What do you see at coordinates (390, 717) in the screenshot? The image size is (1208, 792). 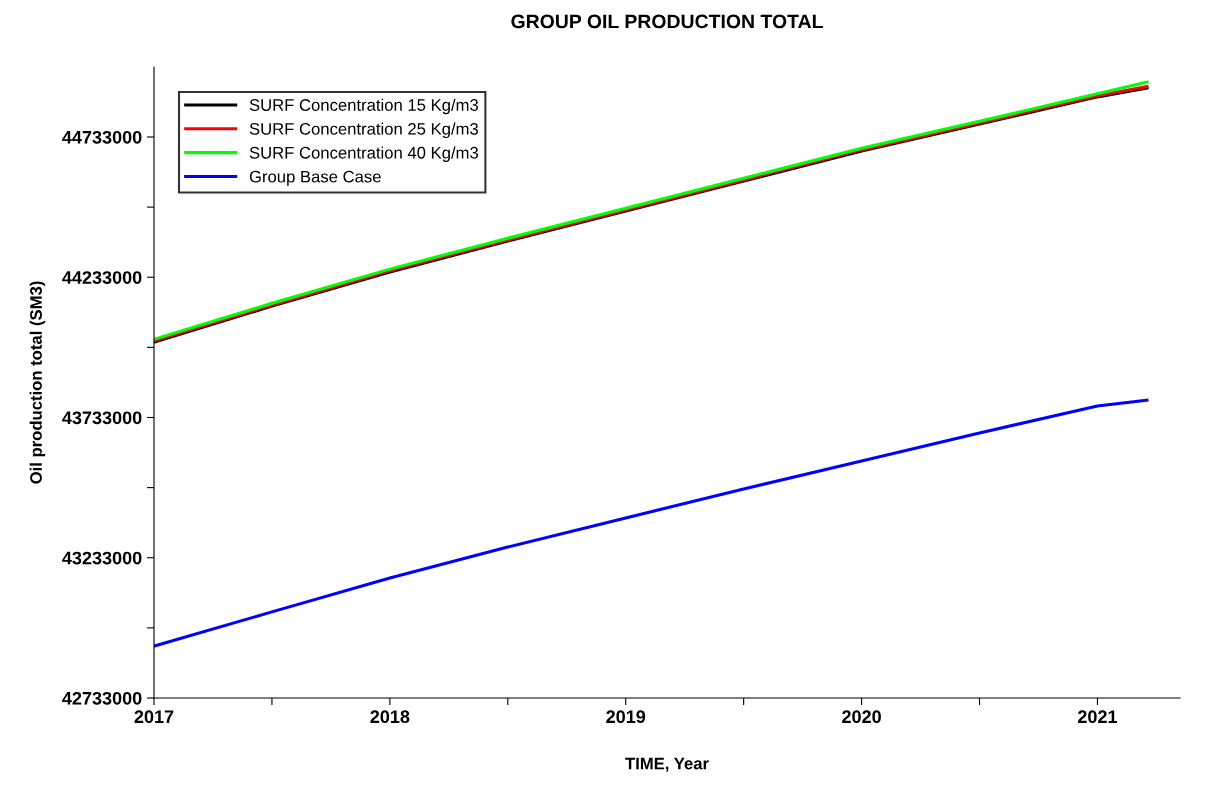 I see `x-tick-label: 2018` at bounding box center [390, 717].